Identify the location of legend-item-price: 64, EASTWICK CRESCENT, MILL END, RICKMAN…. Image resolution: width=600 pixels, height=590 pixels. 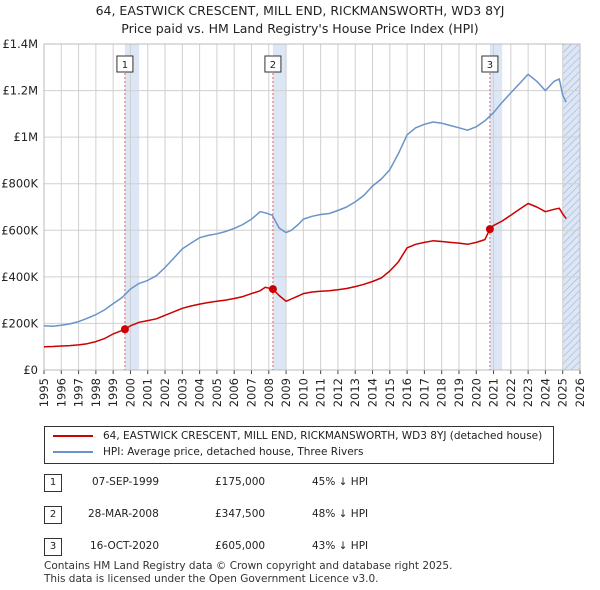
(297, 438).